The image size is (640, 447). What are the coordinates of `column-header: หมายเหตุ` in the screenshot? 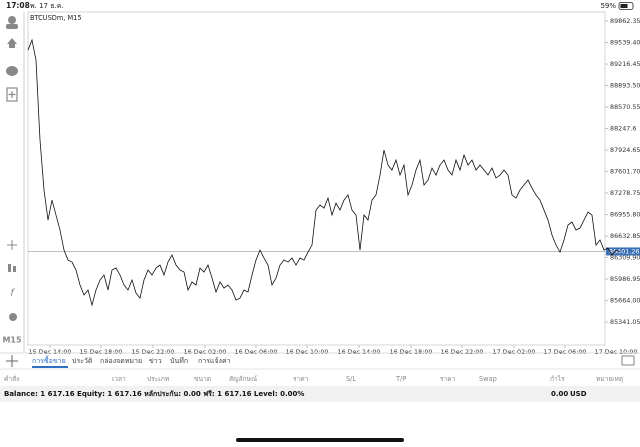 It's located at (609, 379).